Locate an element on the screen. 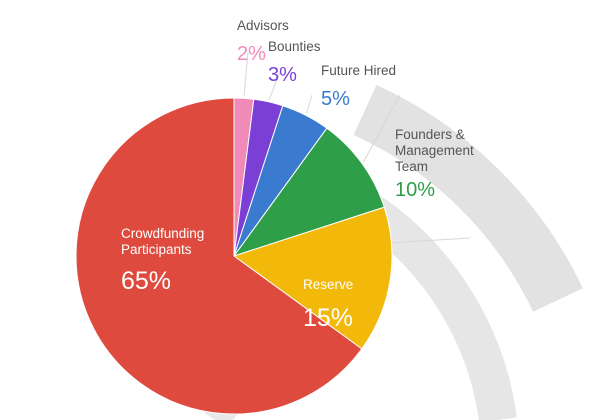 The height and width of the screenshot is (420, 602). value-label-reserve: 15% is located at coordinates (328, 318).